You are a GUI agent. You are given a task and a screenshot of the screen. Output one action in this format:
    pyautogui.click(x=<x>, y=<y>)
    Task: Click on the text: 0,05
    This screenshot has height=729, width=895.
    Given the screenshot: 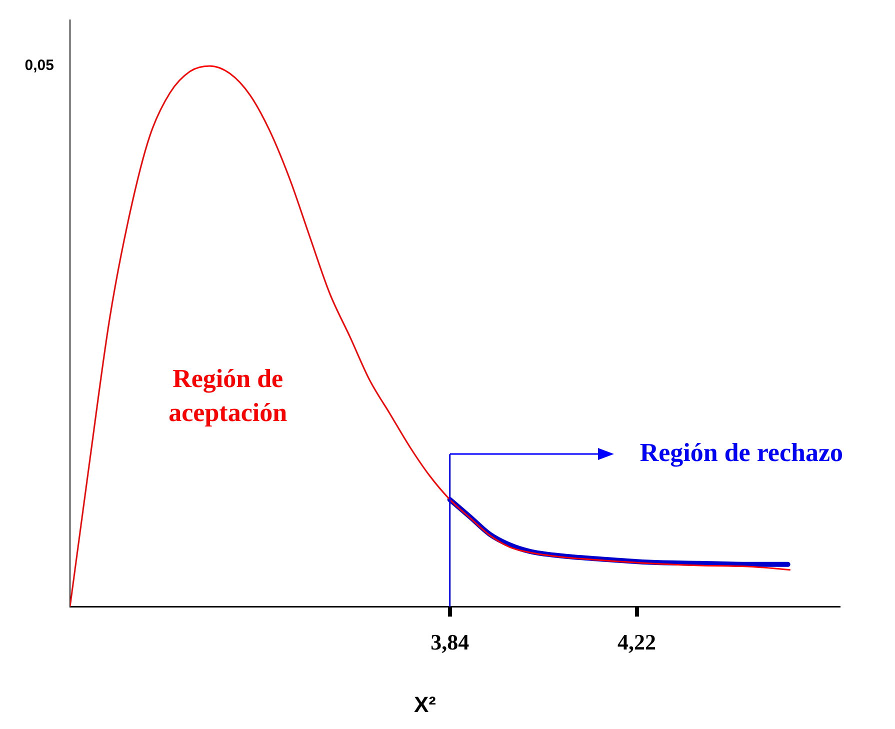 What is the action you would take?
    pyautogui.click(x=39, y=65)
    